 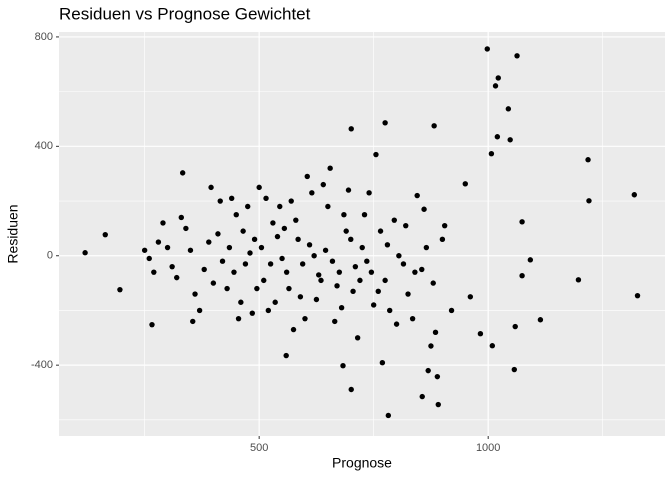 What do you see at coordinates (50, 256) in the screenshot?
I see `y-tick-label: 0` at bounding box center [50, 256].